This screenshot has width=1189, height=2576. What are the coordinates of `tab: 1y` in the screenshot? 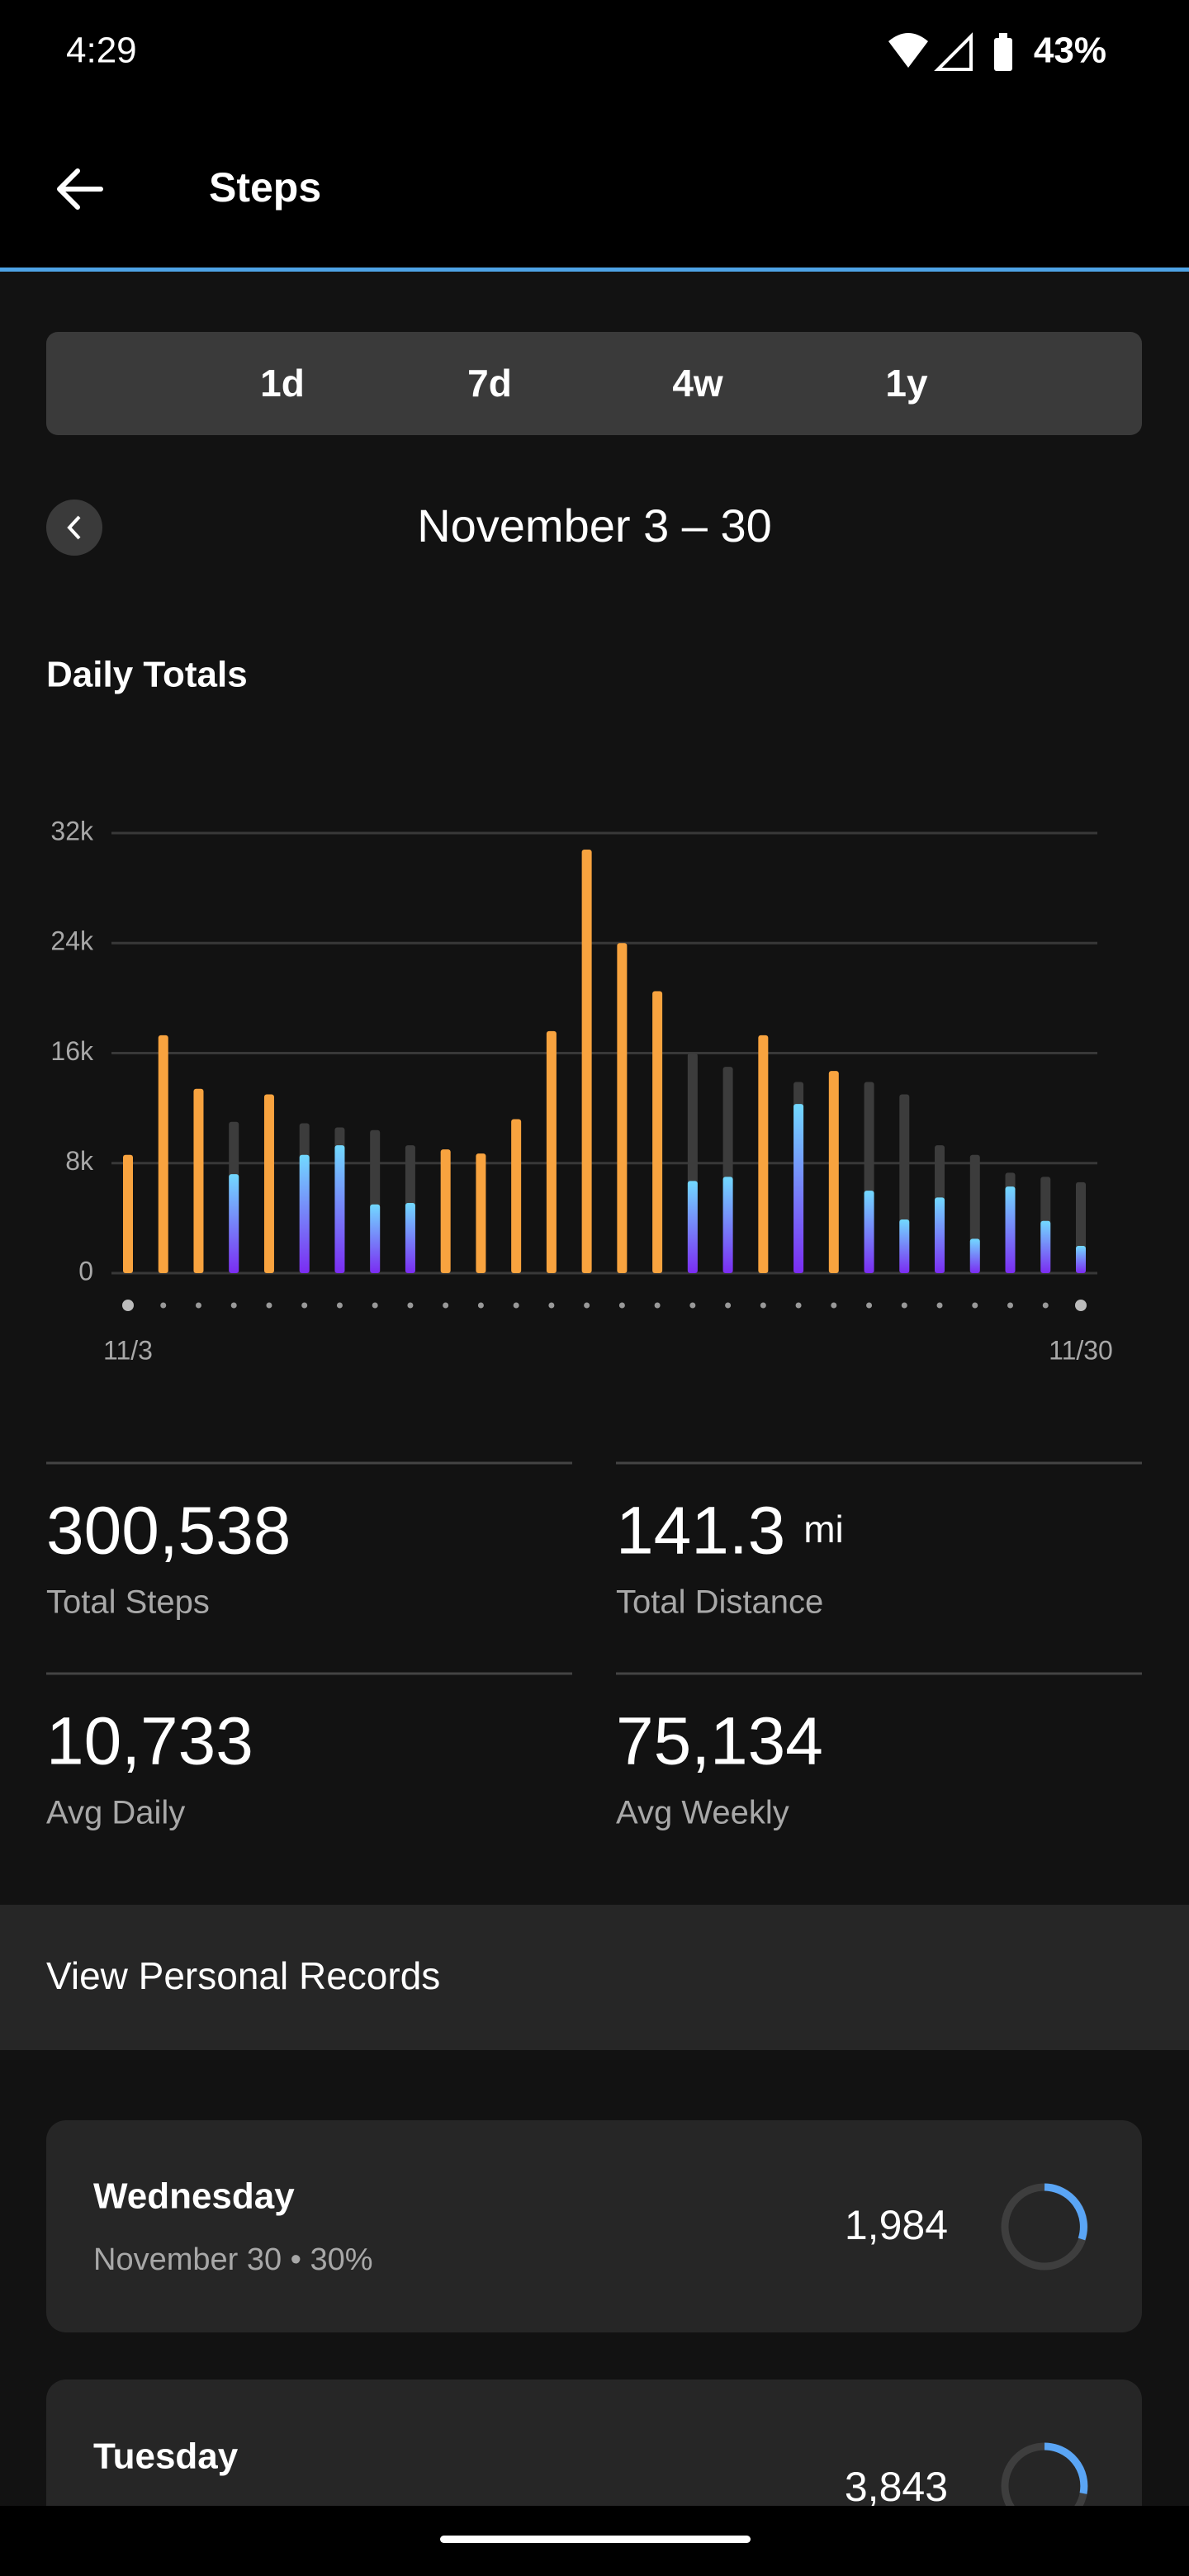 It's located at (906, 383).